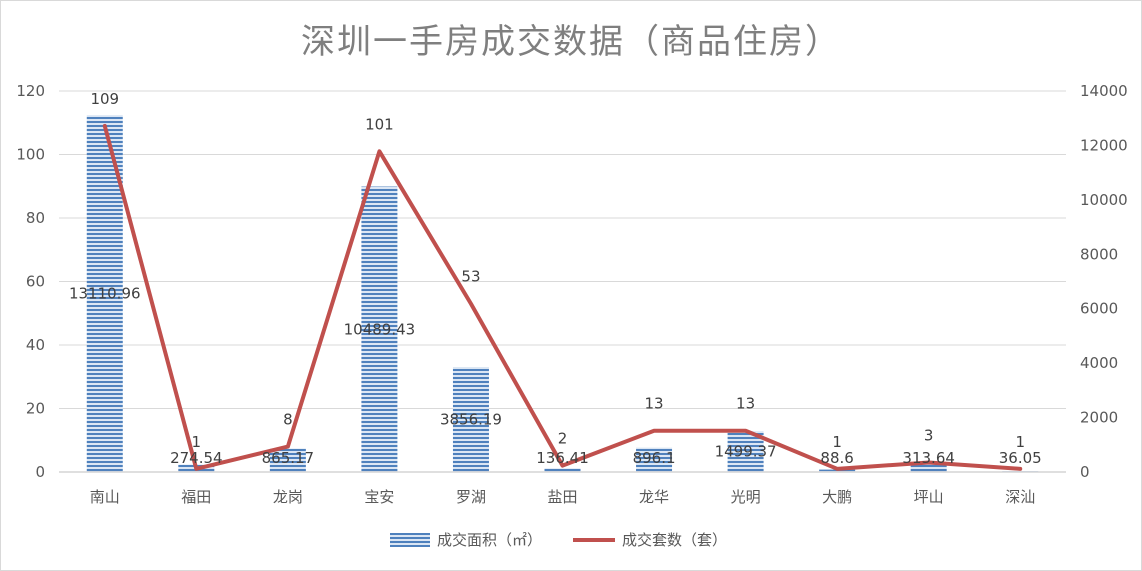  What do you see at coordinates (1099, 418) in the screenshot?
I see `y-right-tick-label: 2000` at bounding box center [1099, 418].